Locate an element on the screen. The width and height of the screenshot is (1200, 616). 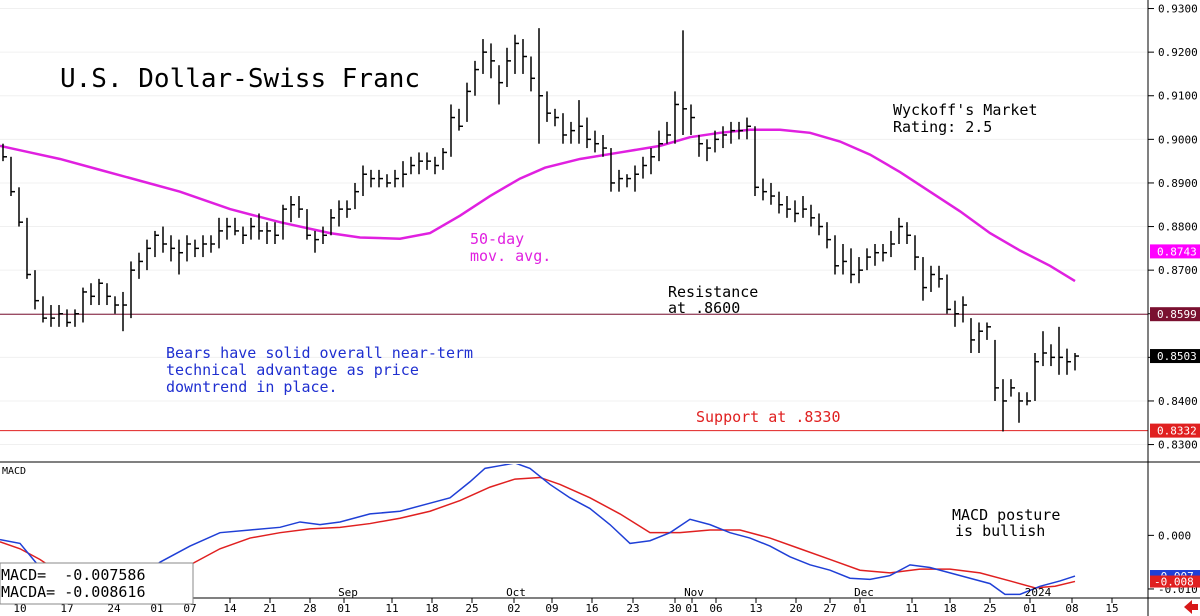
ma-label-line-1: 50-day is located at coordinates (497, 239).